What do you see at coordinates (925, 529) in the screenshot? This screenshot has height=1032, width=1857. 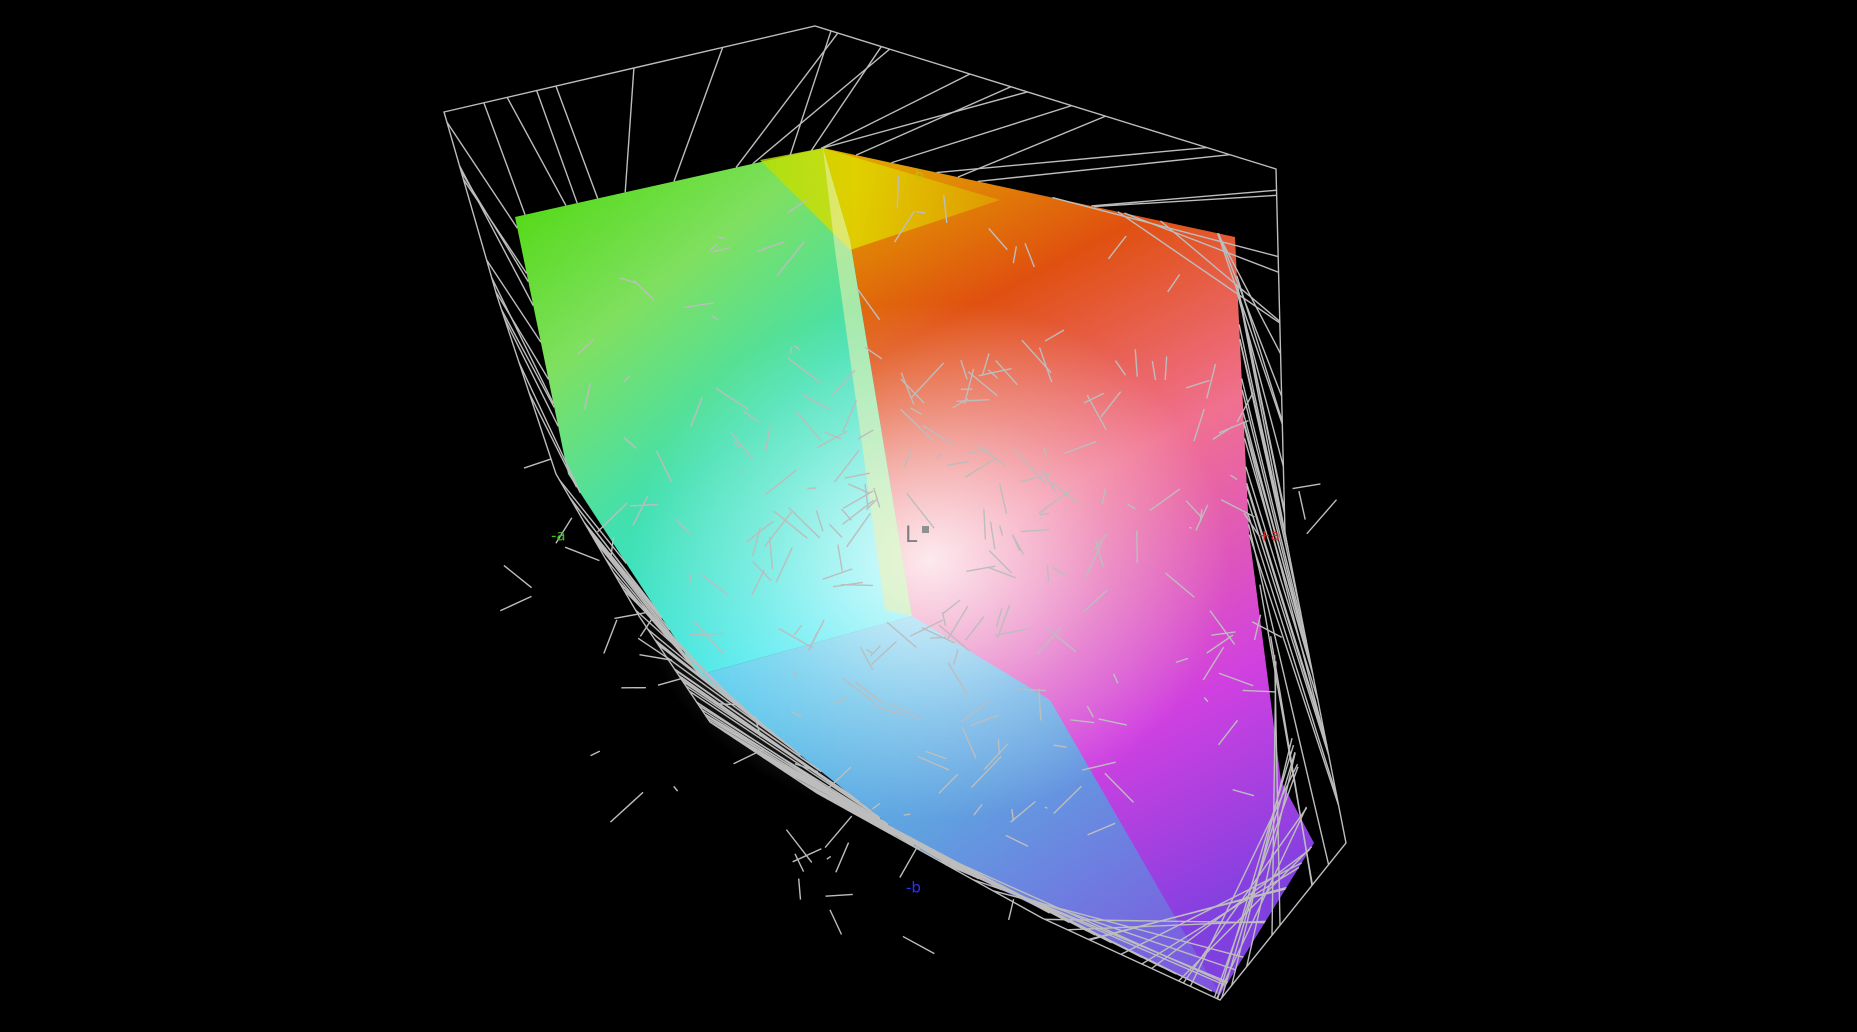 I see `origin-marker` at bounding box center [925, 529].